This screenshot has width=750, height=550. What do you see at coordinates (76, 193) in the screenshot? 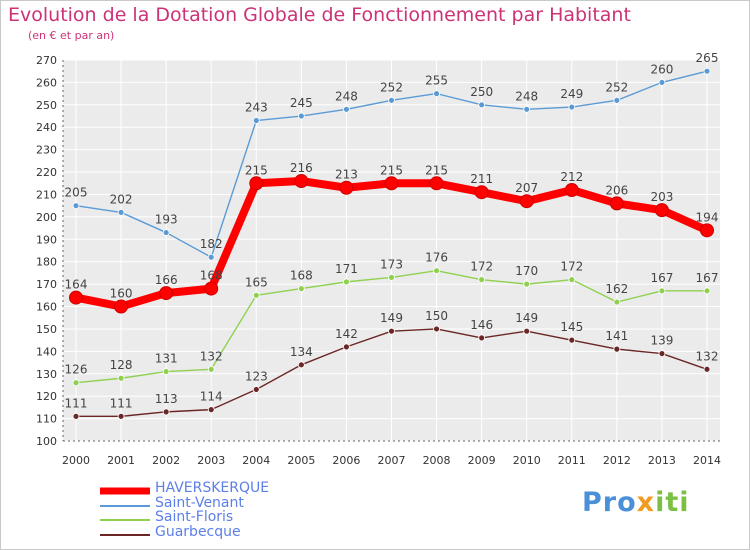
I see `data-label-saint-venant: 205` at bounding box center [76, 193].